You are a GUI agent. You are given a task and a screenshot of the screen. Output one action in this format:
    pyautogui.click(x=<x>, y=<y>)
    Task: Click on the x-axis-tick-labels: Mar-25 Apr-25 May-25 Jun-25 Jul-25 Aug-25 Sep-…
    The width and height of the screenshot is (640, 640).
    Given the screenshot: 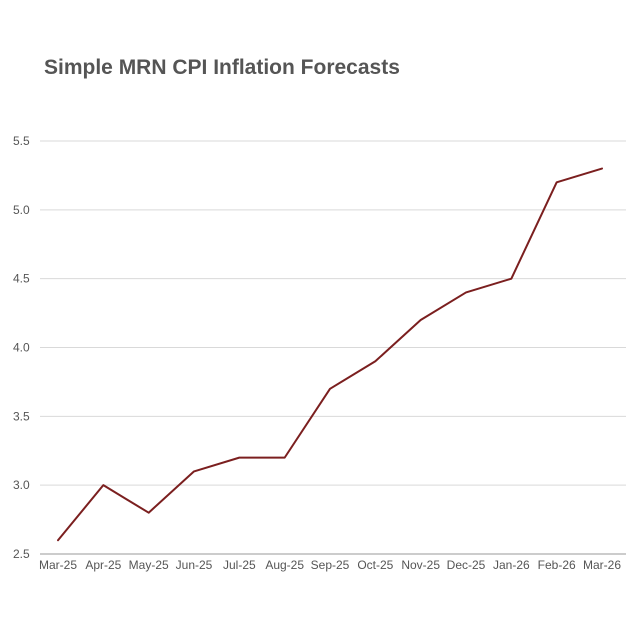 What is the action you would take?
    pyautogui.click(x=330, y=565)
    